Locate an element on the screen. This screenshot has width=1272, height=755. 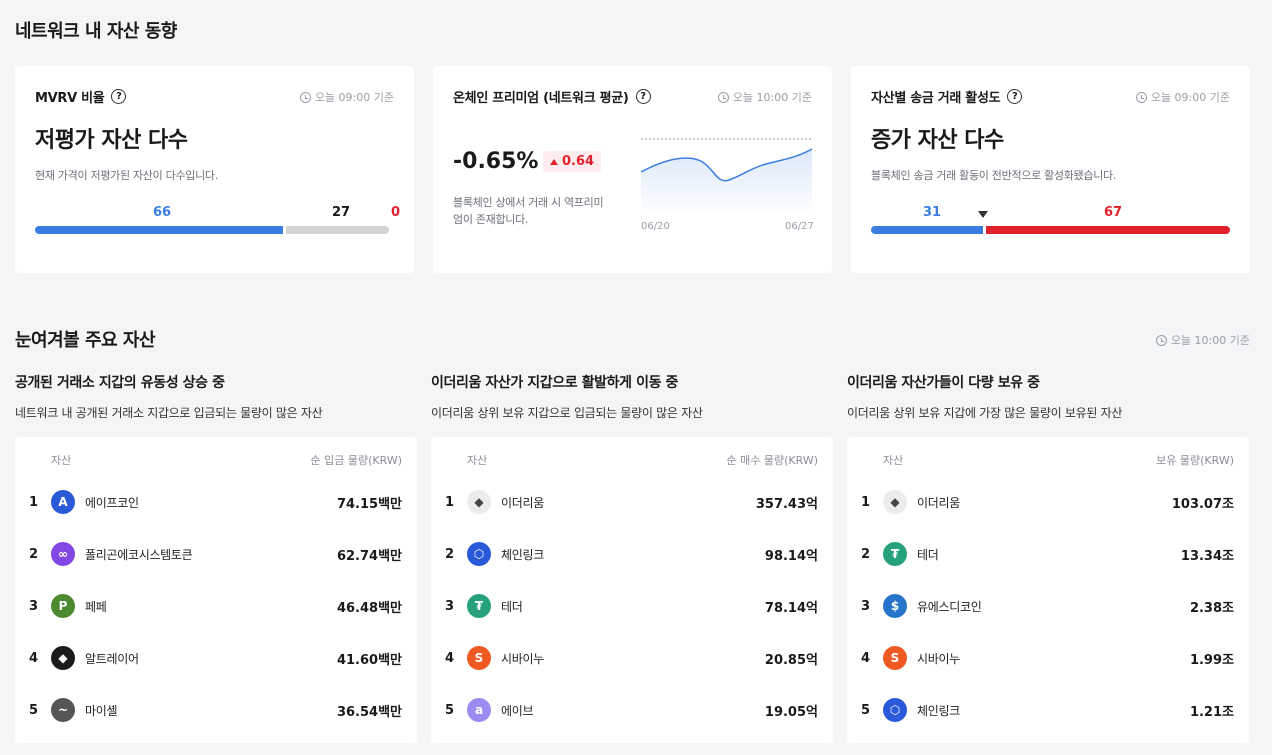
list-title: 공개된 거래소 지갑의 유동성 상승 중 is located at coordinates (120, 383).